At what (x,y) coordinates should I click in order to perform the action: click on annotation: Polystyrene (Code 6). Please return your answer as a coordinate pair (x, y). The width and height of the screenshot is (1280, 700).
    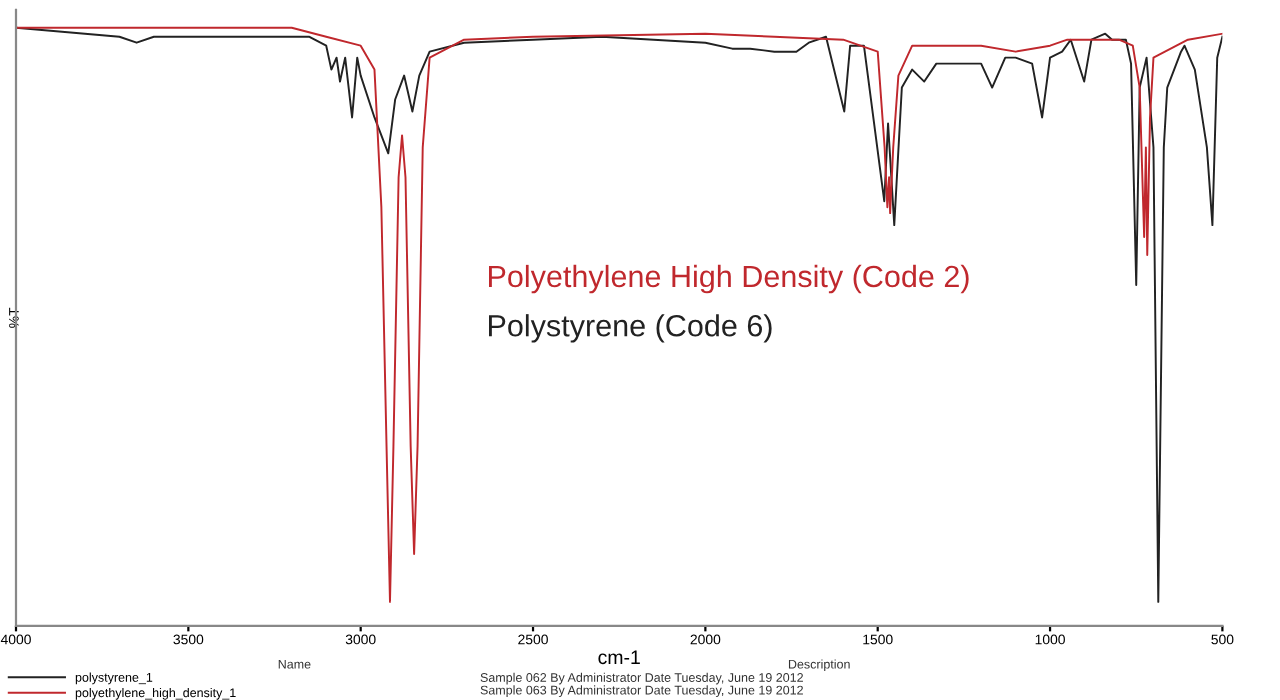
    Looking at the image, I should click on (630, 328).